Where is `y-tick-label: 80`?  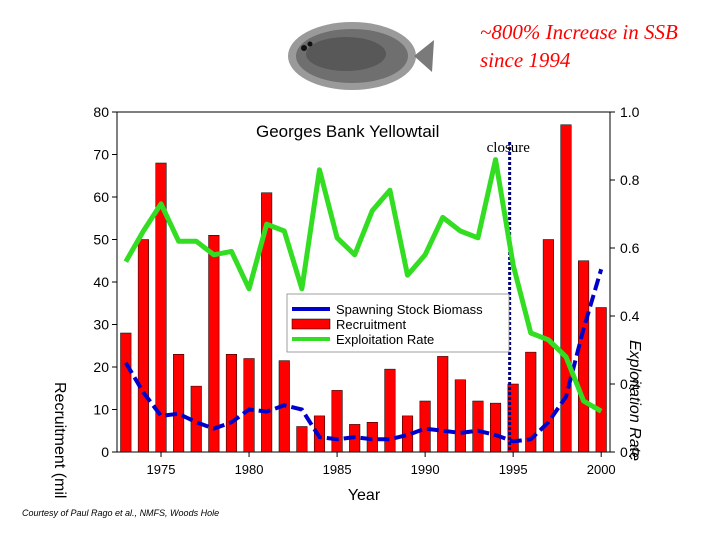 y-tick-label: 80 is located at coordinates (101, 112).